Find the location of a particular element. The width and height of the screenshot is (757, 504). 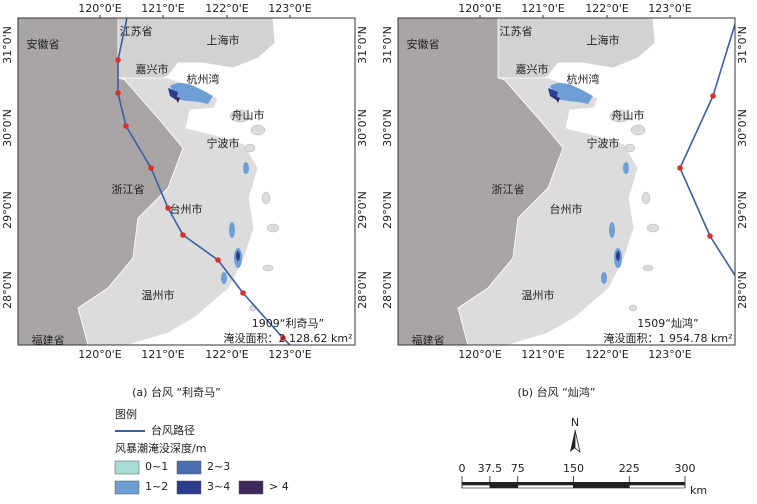

panel-caption: (a) 台风 “利奇马” is located at coordinates (176, 392).